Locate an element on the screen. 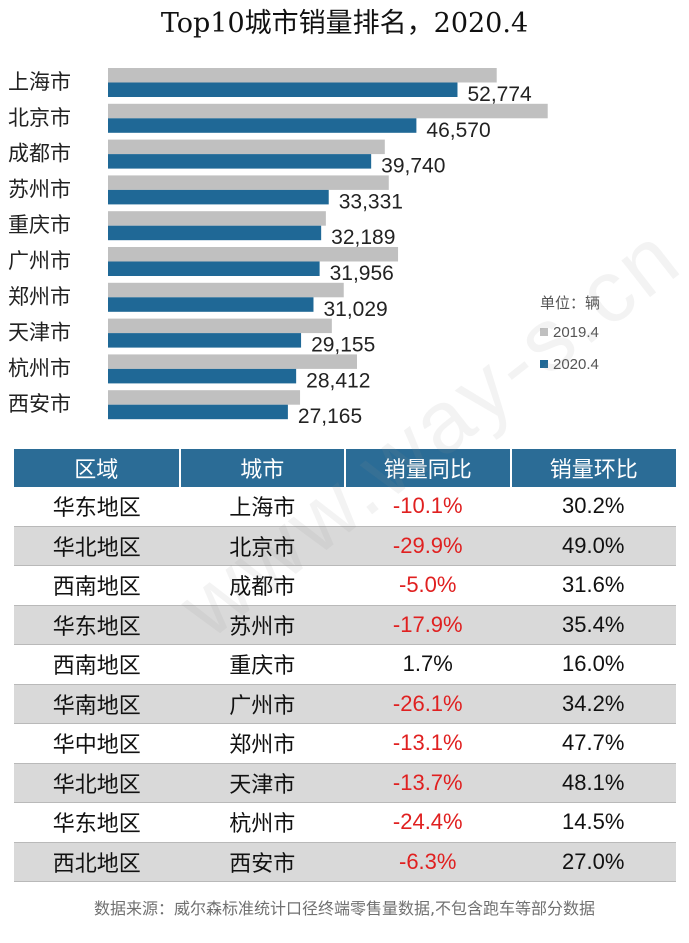 The height and width of the screenshot is (943, 689). category-label: 上海市 is located at coordinates (39, 82).